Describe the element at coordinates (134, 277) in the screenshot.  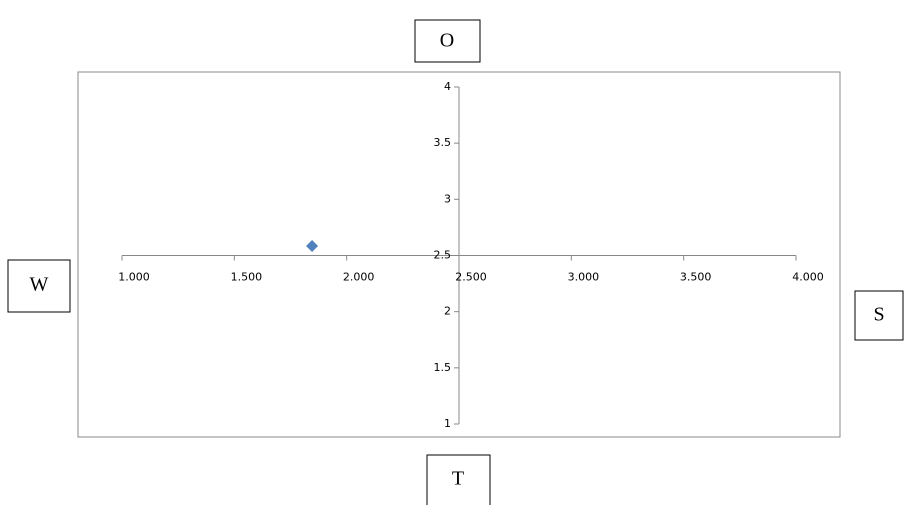
I see `x-tick-label: 1.000` at that location.